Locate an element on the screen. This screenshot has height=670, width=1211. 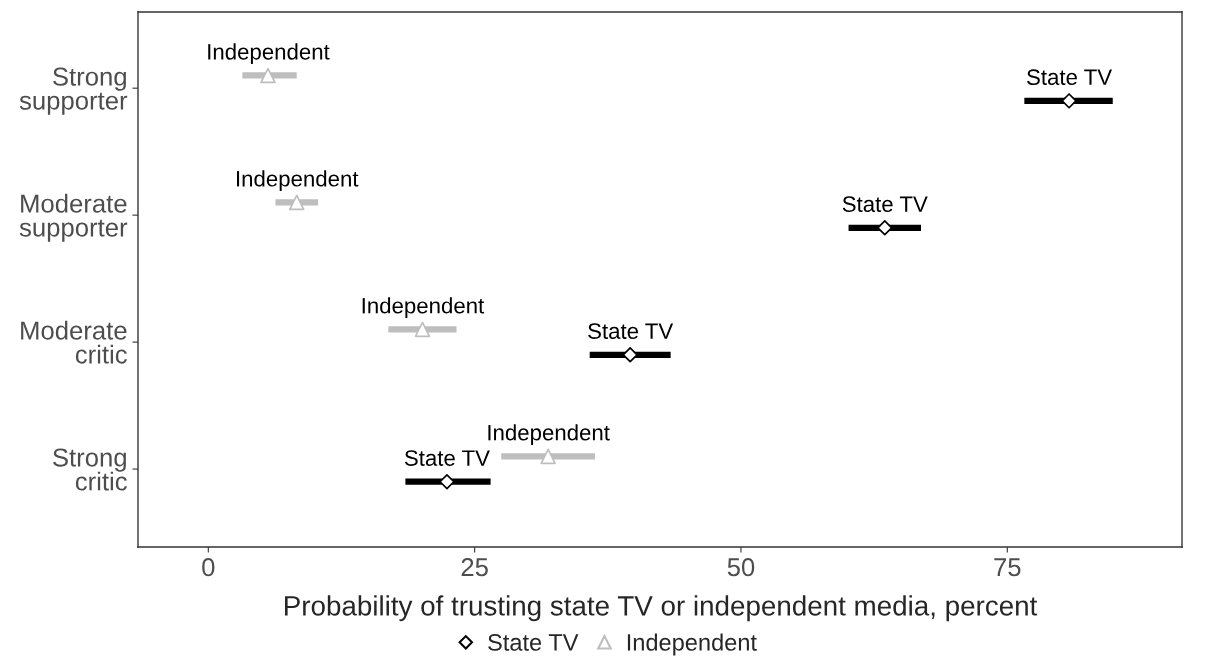
legend-label: Independent is located at coordinates (692, 644).